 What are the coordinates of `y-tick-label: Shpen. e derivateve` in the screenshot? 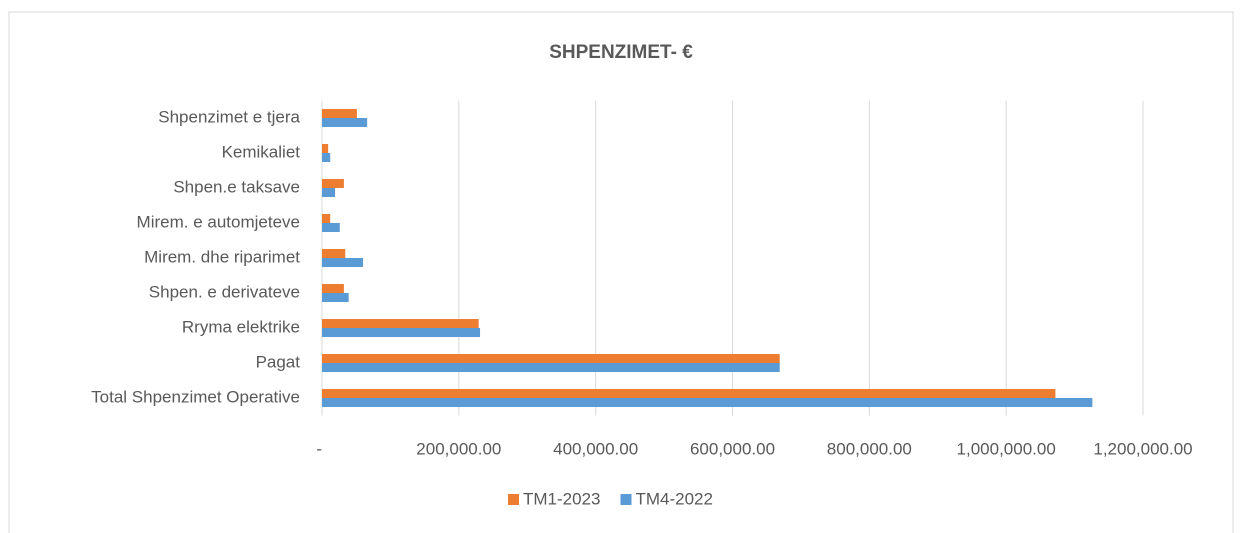 It's located at (224, 291).